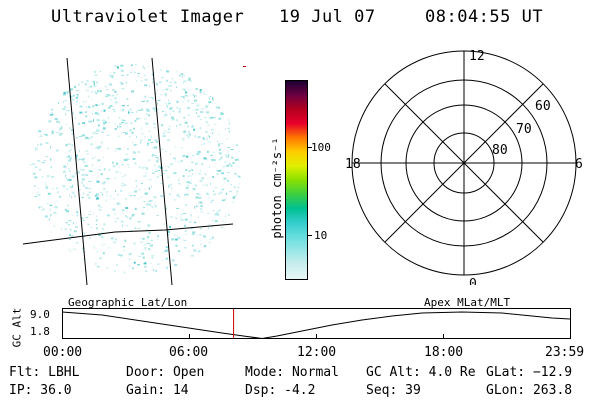  Describe the element at coordinates (44, 372) in the screenshot. I see `status-filter: Flt: LBHL` at that location.